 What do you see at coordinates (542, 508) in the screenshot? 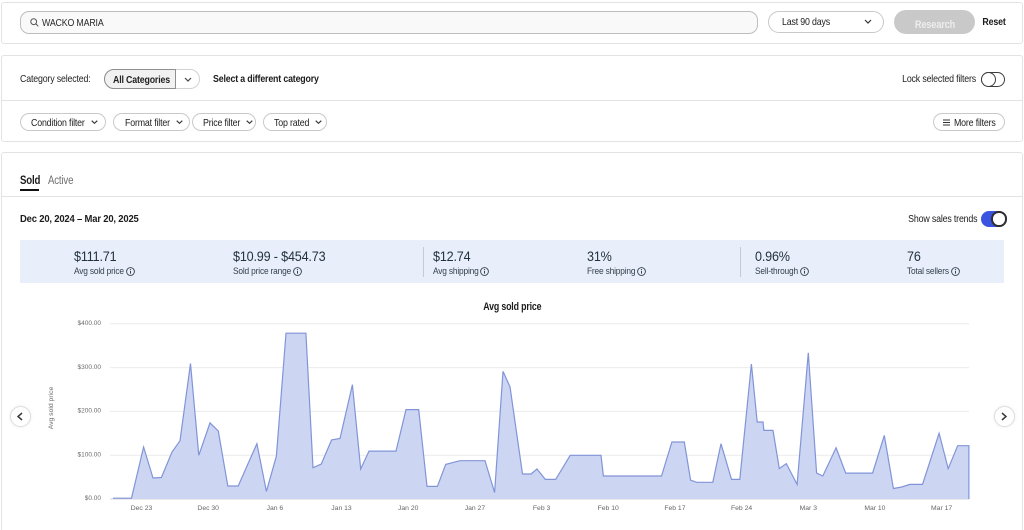
I see `svg-text: Feb 3` at bounding box center [542, 508].